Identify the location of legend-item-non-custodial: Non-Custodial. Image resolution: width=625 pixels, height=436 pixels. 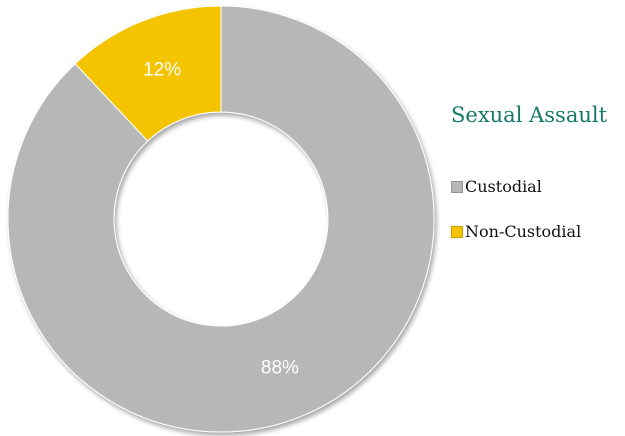
(516, 231).